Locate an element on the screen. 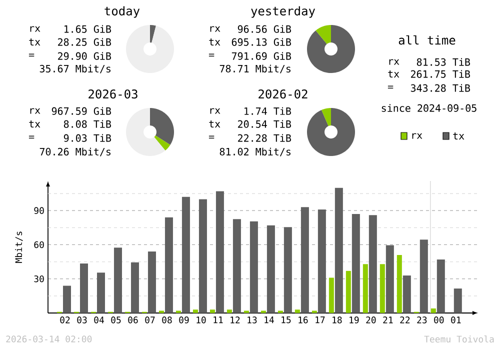 This screenshot has width=500, height=348. text: 1.74 TiB is located at coordinates (267, 111).